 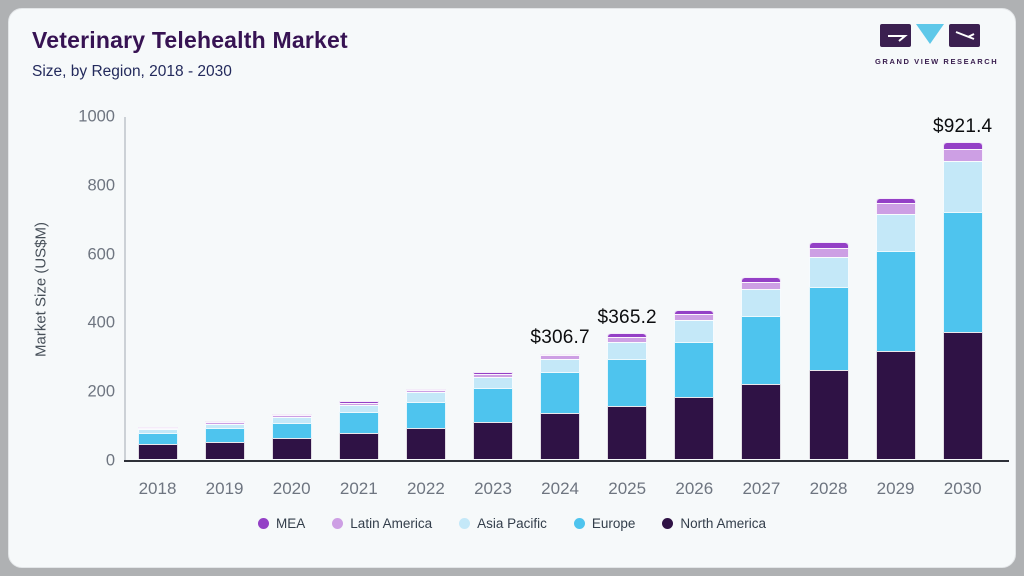 What do you see at coordinates (723, 523) in the screenshot?
I see `legend-label: North America` at bounding box center [723, 523].